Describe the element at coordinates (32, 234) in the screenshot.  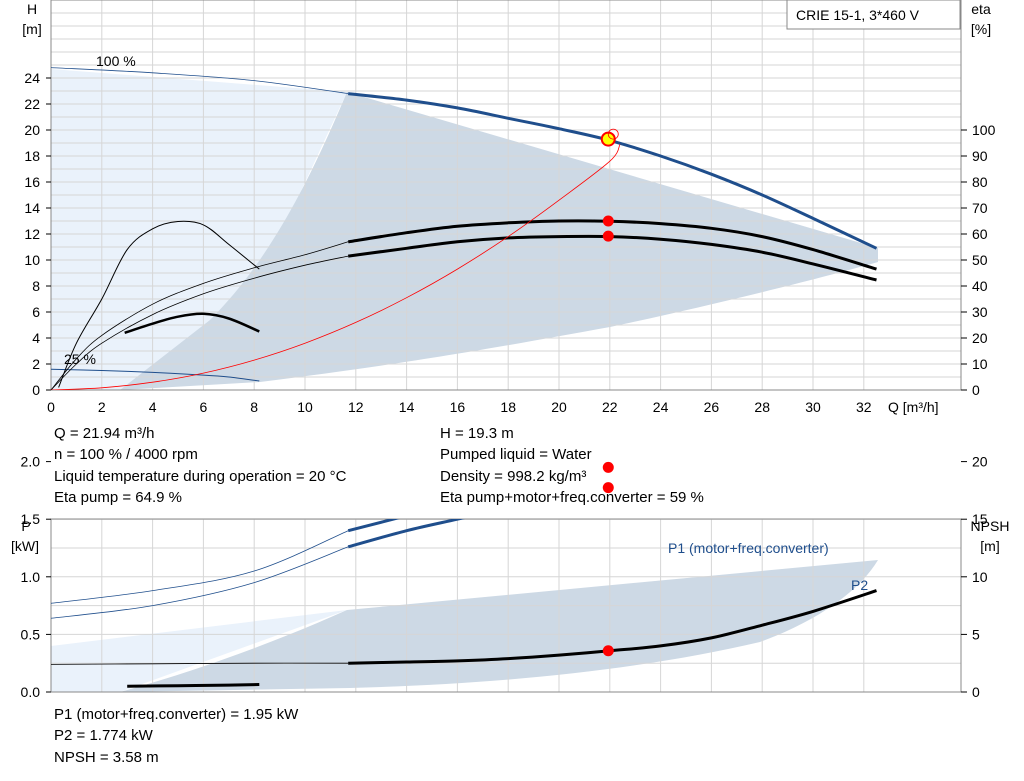
I see `h-tick-label: 12` at that location.